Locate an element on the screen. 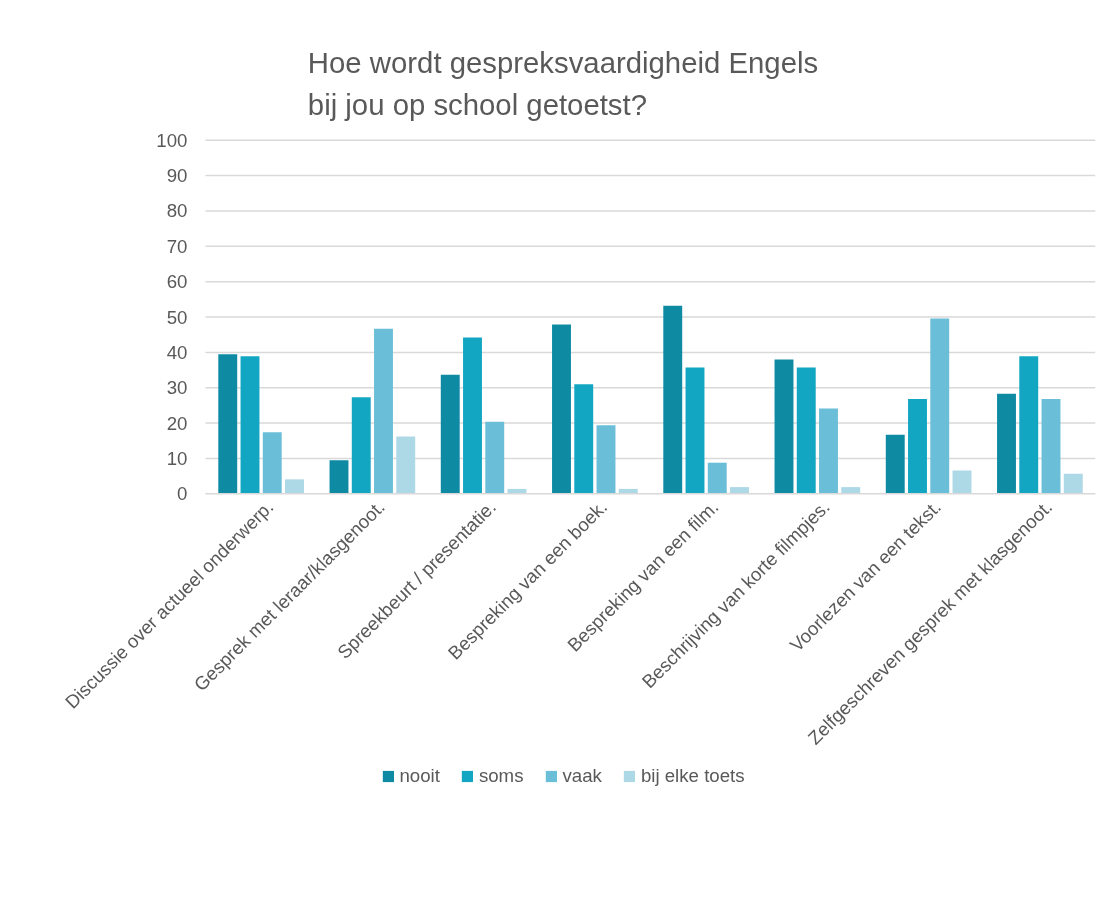 This screenshot has height=901, width=1115. legend-label: bij elke toets is located at coordinates (692, 776).